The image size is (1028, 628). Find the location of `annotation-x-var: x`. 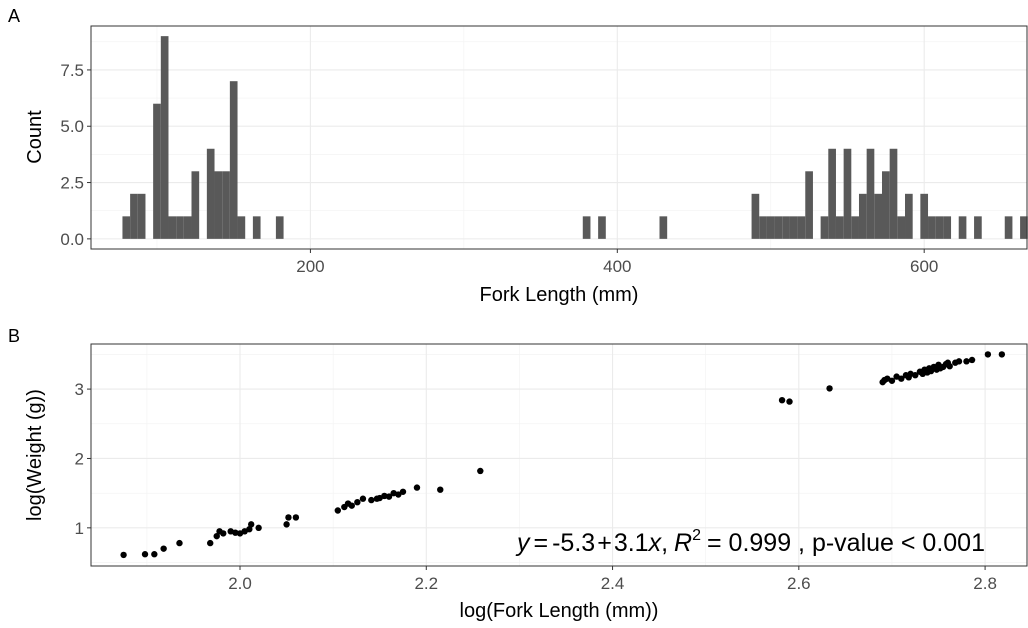

annotation-x-var: x is located at coordinates (655, 543).